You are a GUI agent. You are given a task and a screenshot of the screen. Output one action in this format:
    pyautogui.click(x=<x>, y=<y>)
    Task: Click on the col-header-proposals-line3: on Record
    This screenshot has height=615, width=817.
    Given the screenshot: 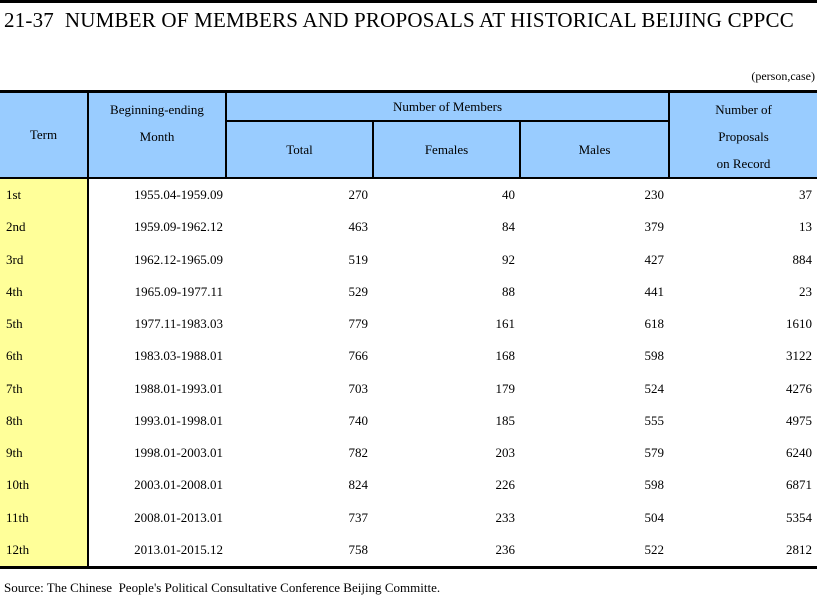 What is the action you would take?
    pyautogui.click(x=743, y=163)
    